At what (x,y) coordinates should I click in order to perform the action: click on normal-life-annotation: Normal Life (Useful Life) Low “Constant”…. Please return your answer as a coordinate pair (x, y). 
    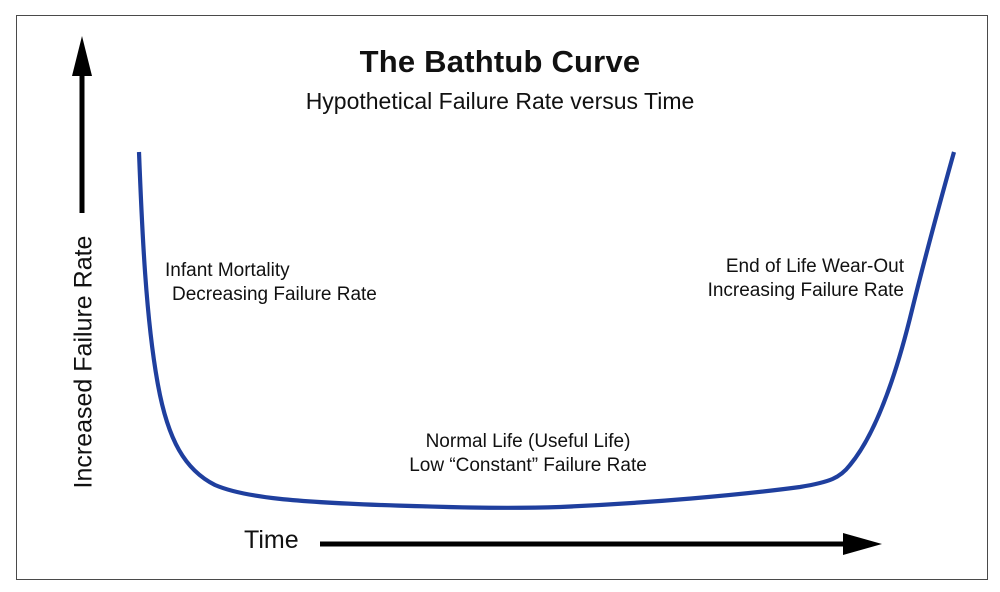
    Looking at the image, I should click on (528, 454).